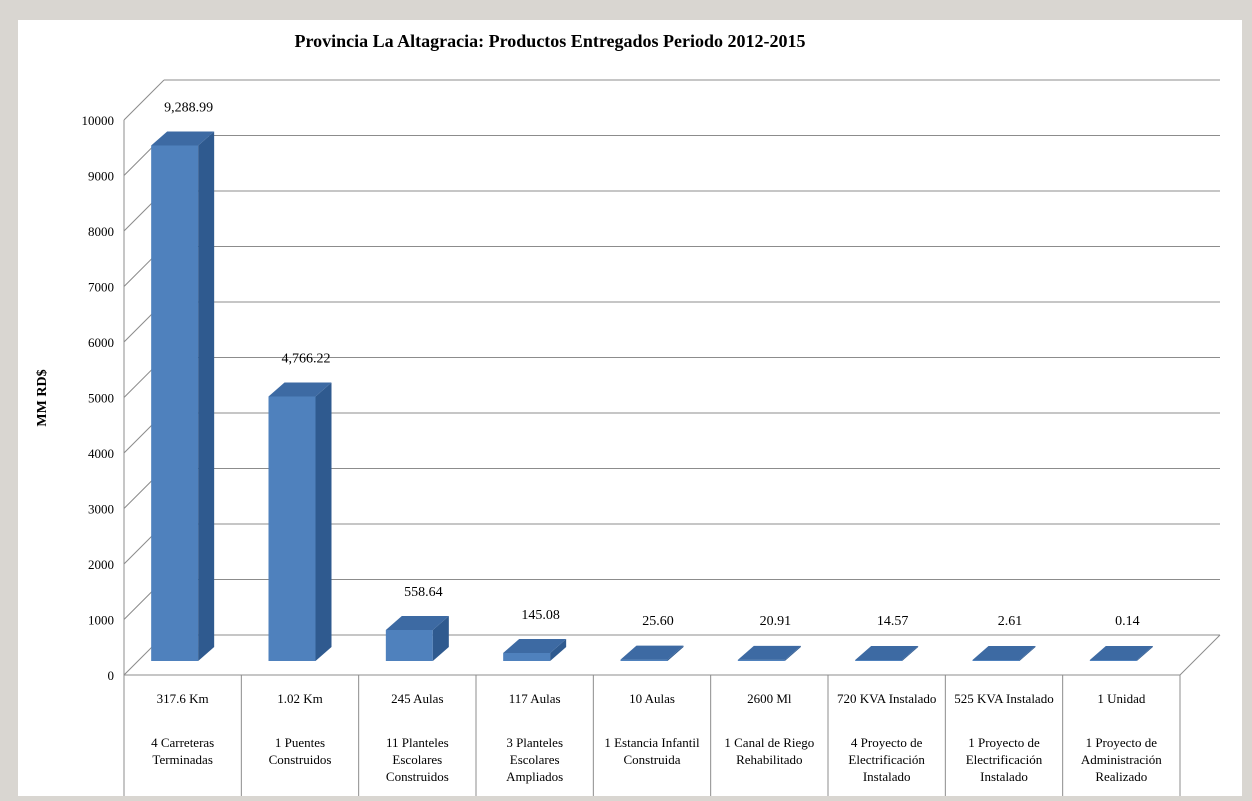 The width and height of the screenshot is (1252, 801). I want to click on y-tick-label: 10000, so click(98, 120).